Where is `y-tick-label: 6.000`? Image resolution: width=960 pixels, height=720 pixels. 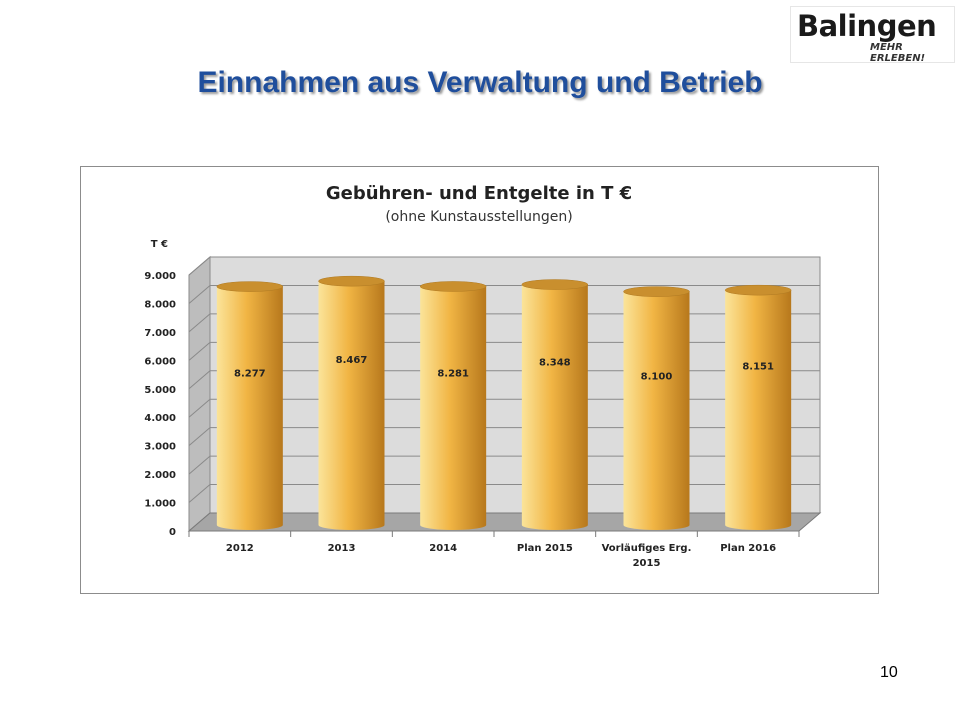 y-tick-label: 6.000 is located at coordinates (160, 361).